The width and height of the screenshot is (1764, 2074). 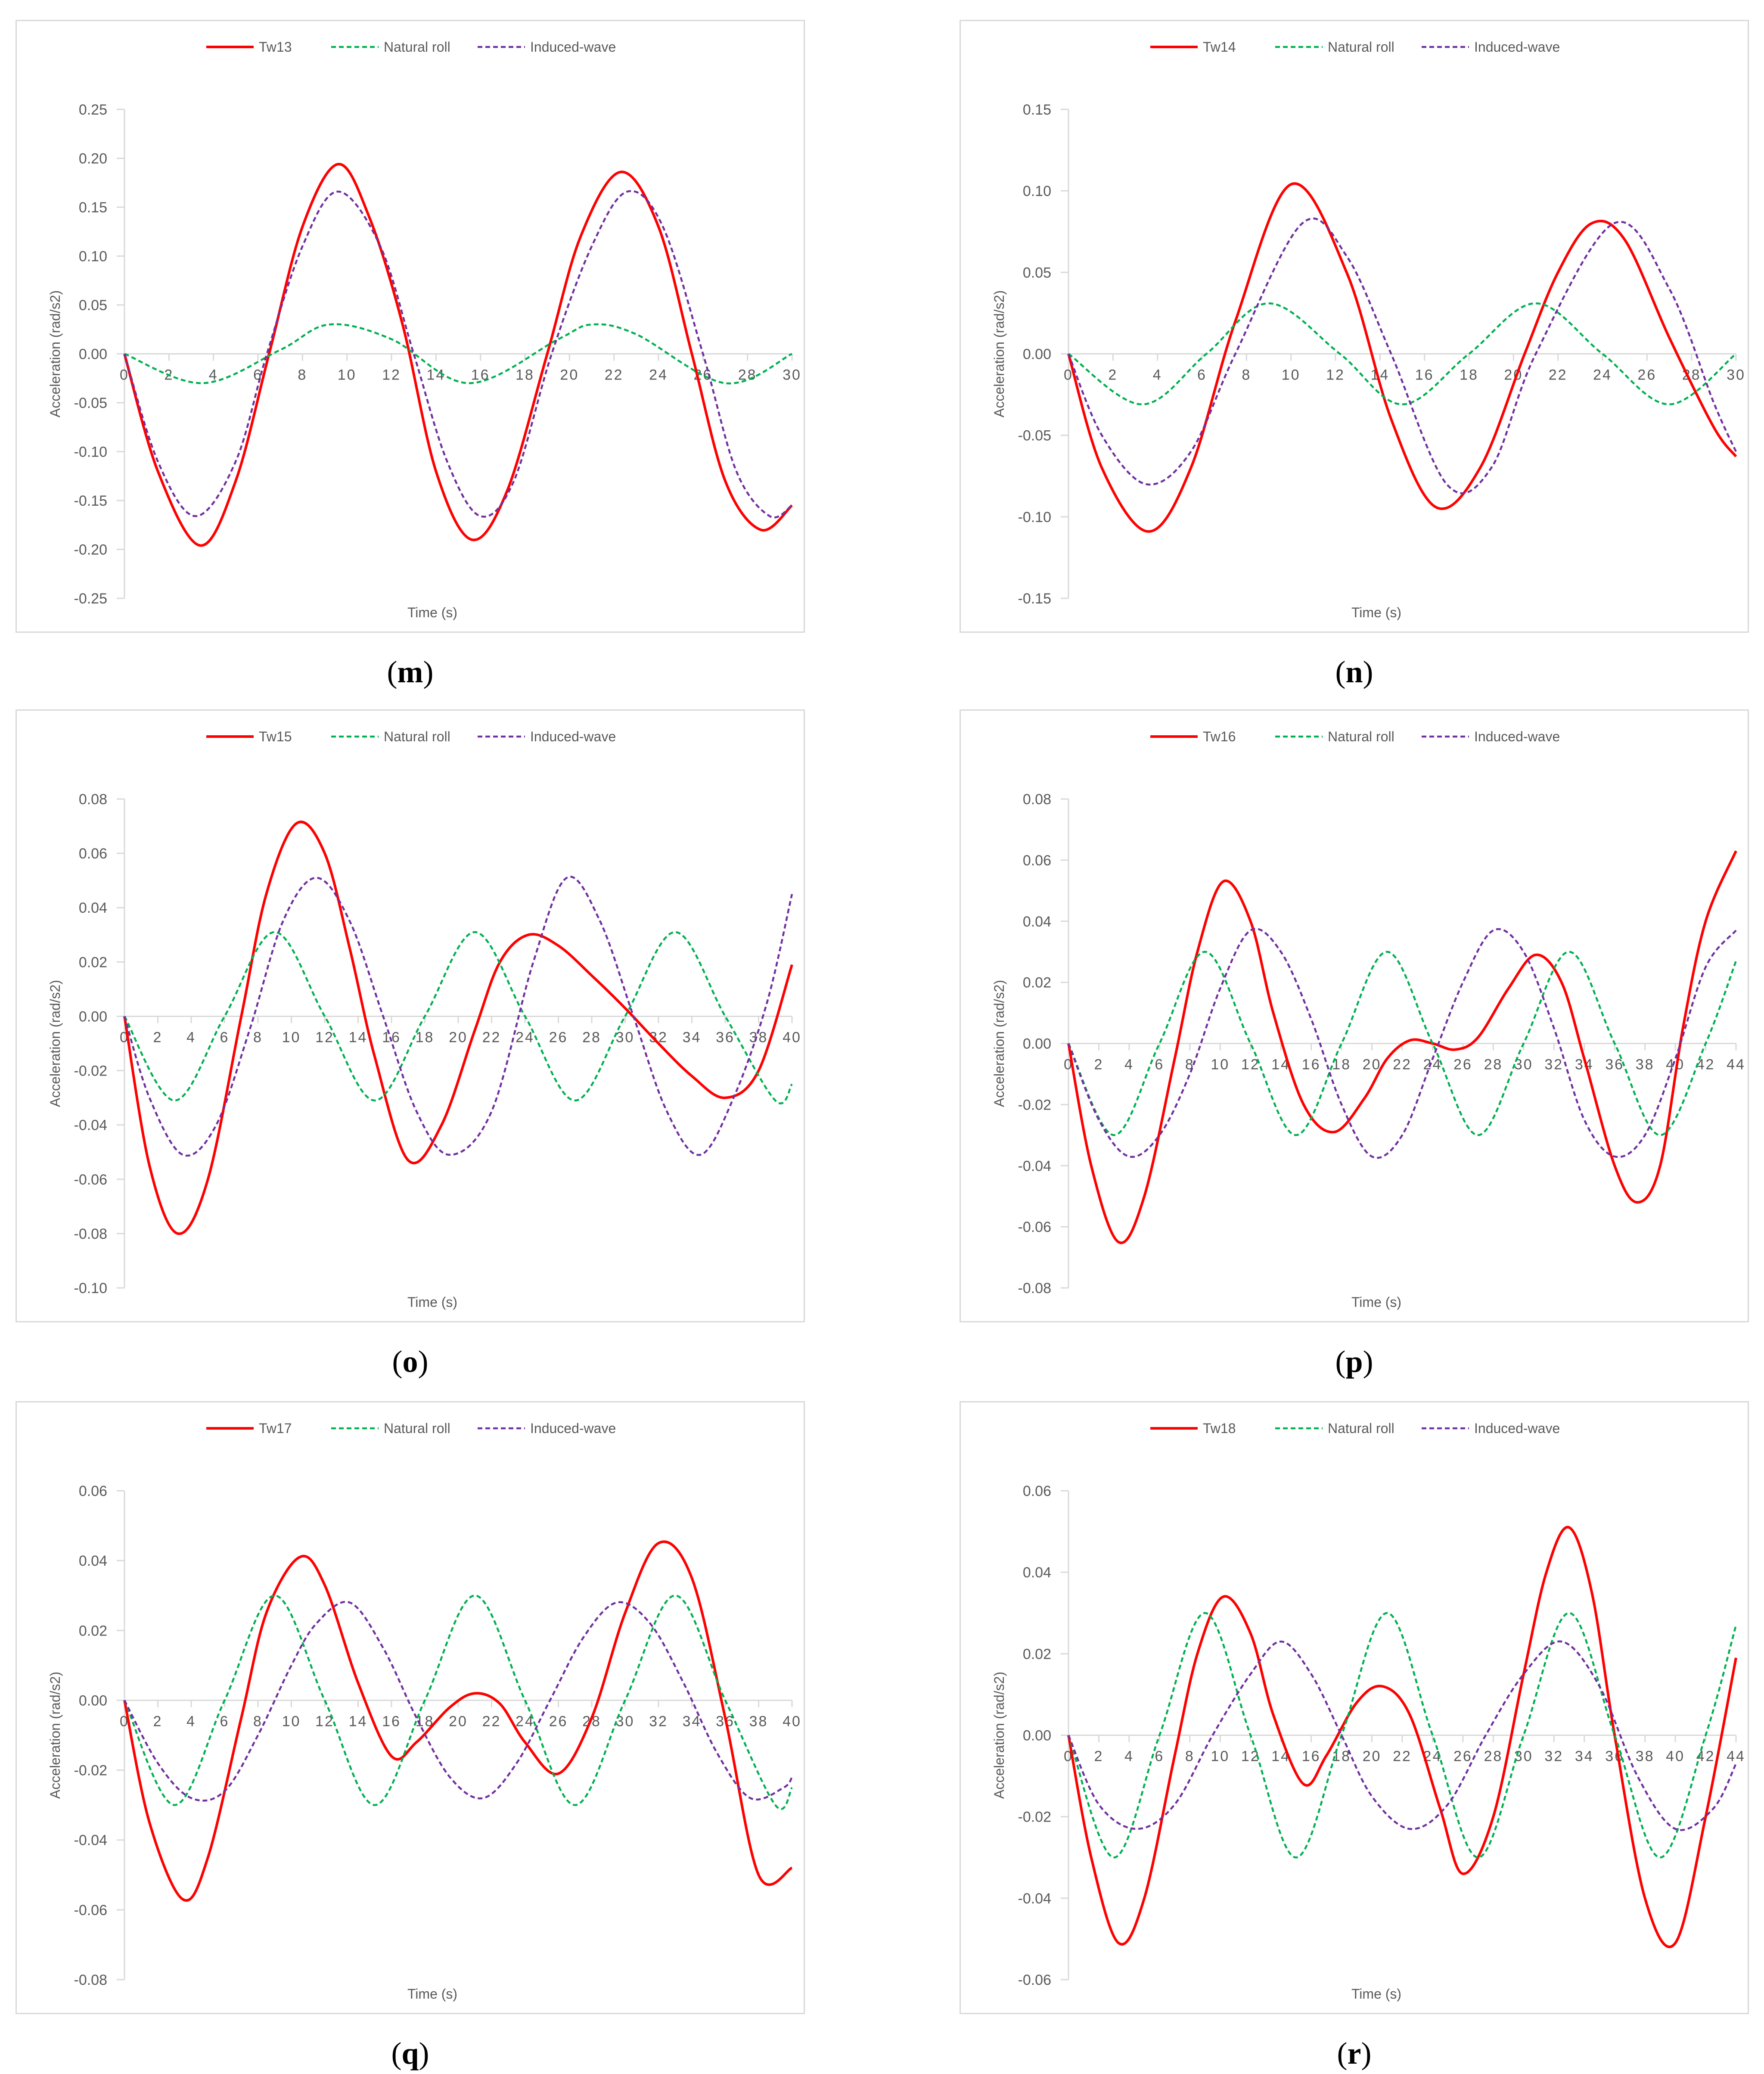 I want to click on panel-caption-letter: n, so click(x=1354, y=672).